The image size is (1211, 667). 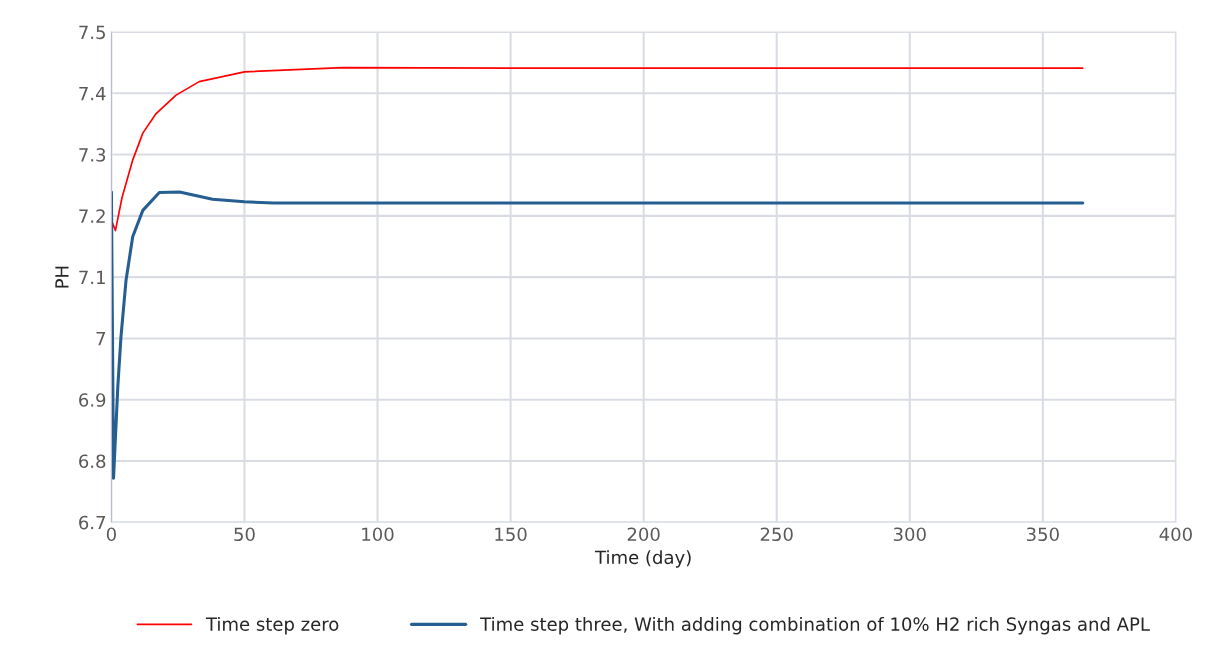 What do you see at coordinates (776, 534) in the screenshot?
I see `x-tick-label: 250` at bounding box center [776, 534].